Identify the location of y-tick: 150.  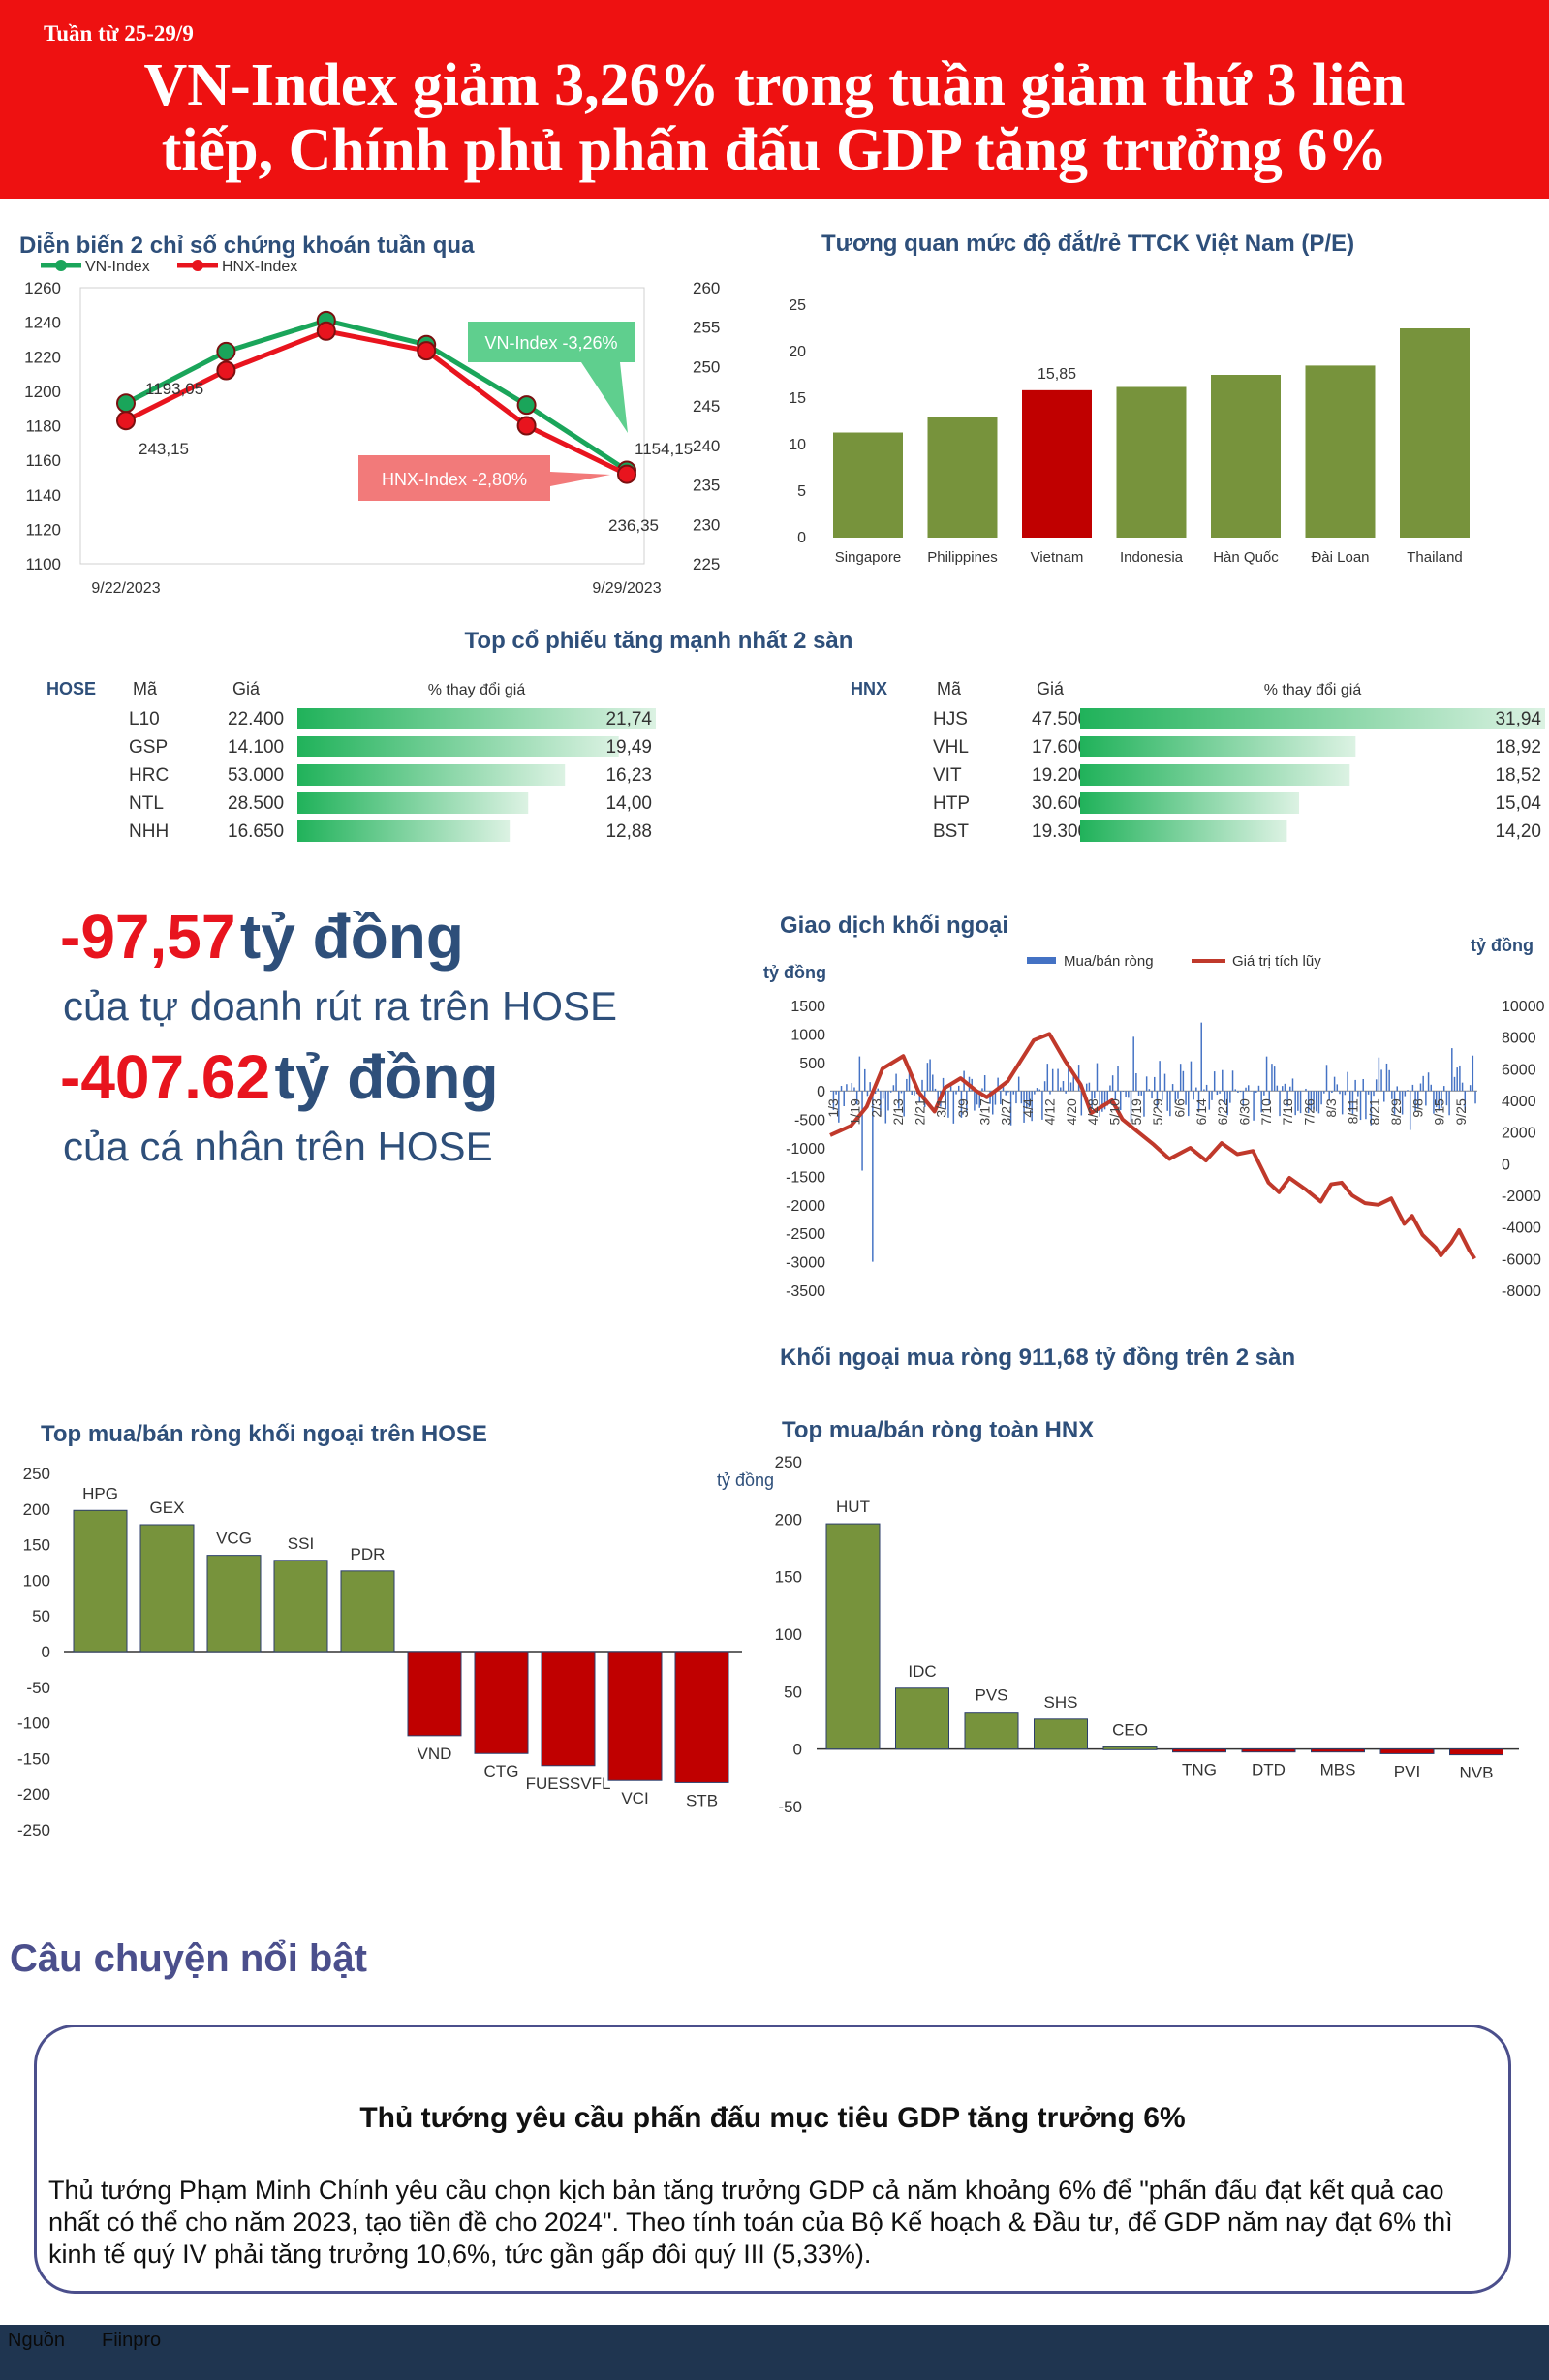
(36, 1545).